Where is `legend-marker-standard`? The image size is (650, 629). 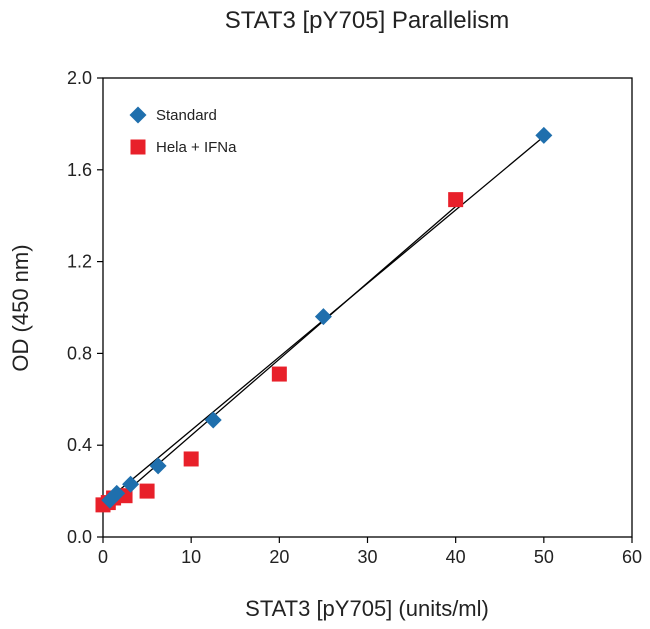
legend-marker-standard is located at coordinates (138, 115).